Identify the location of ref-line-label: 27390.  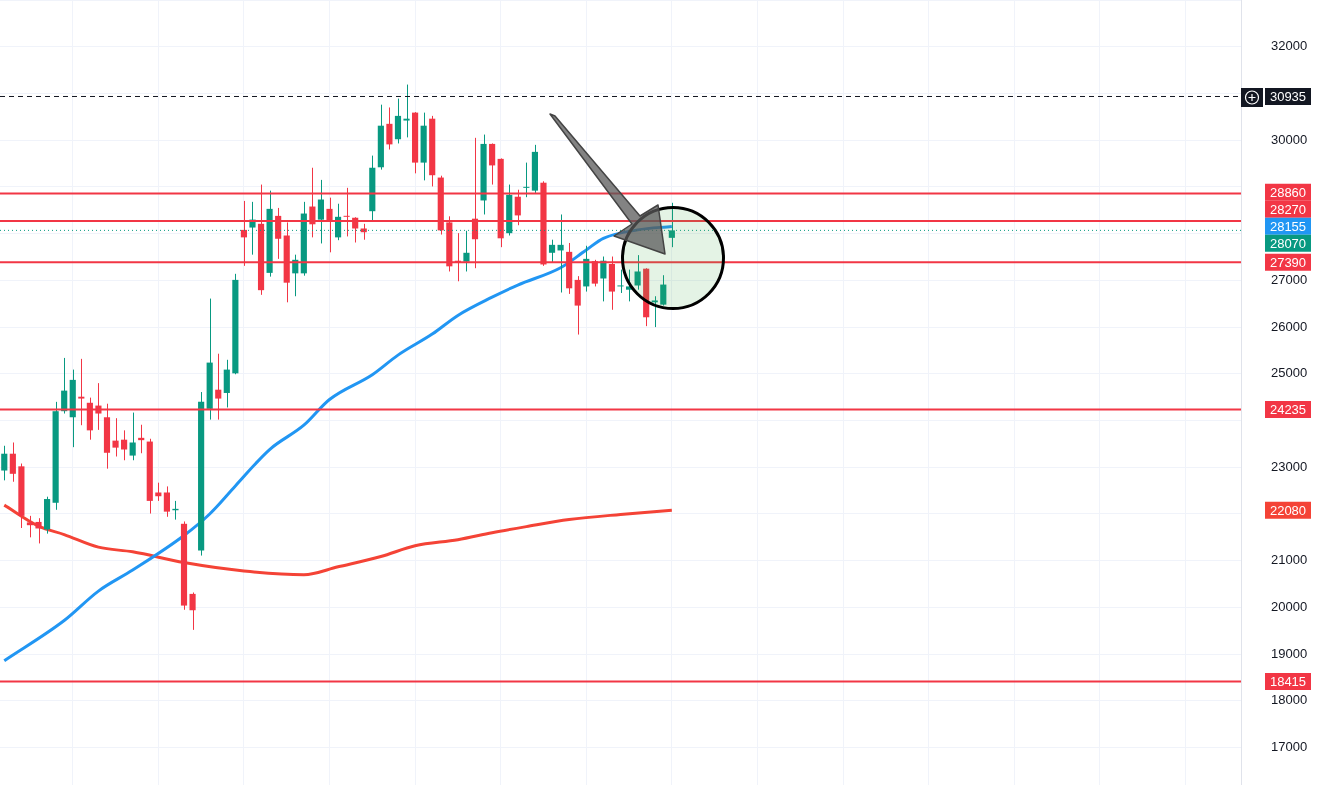
(1288, 262).